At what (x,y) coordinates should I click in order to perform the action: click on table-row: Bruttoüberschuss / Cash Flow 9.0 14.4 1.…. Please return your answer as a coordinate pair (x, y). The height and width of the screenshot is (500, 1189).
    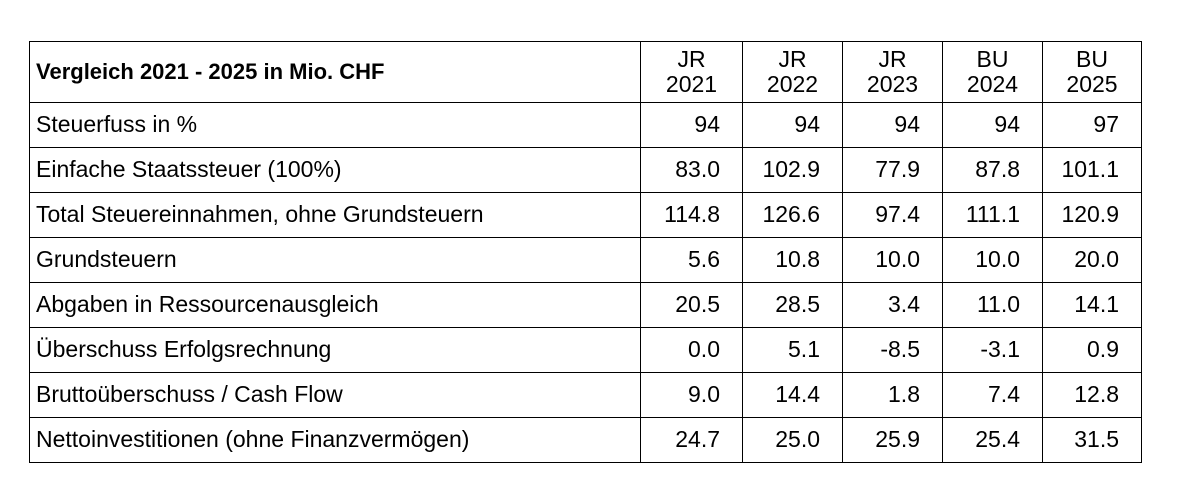
    Looking at the image, I should click on (585, 395).